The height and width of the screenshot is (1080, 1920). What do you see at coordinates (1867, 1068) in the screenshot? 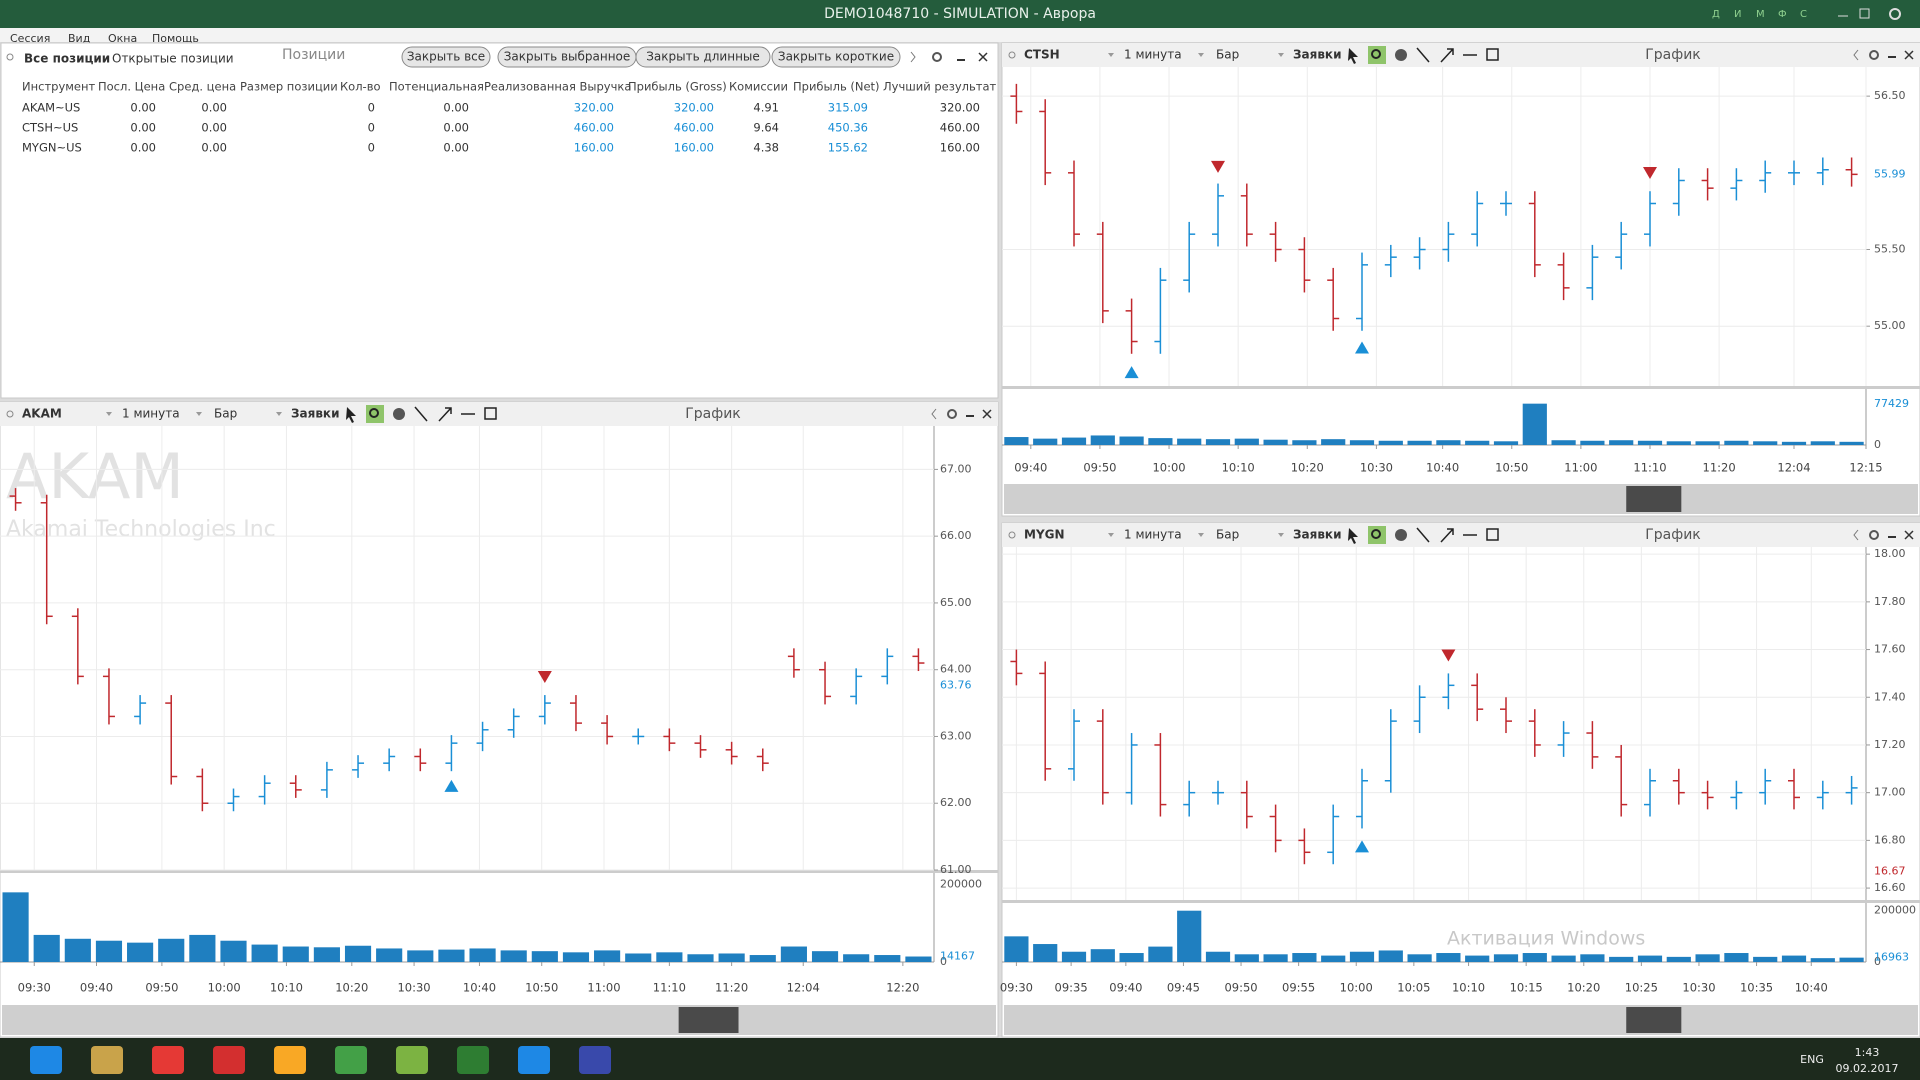
I see `taskbar-date: 09.02.2017` at bounding box center [1867, 1068].